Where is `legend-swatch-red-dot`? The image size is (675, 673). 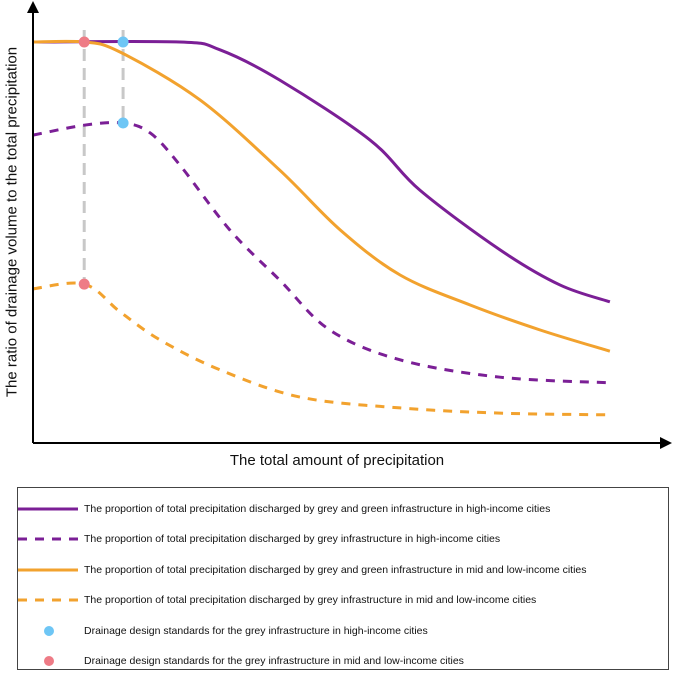
legend-swatch-red-dot is located at coordinates (49, 661).